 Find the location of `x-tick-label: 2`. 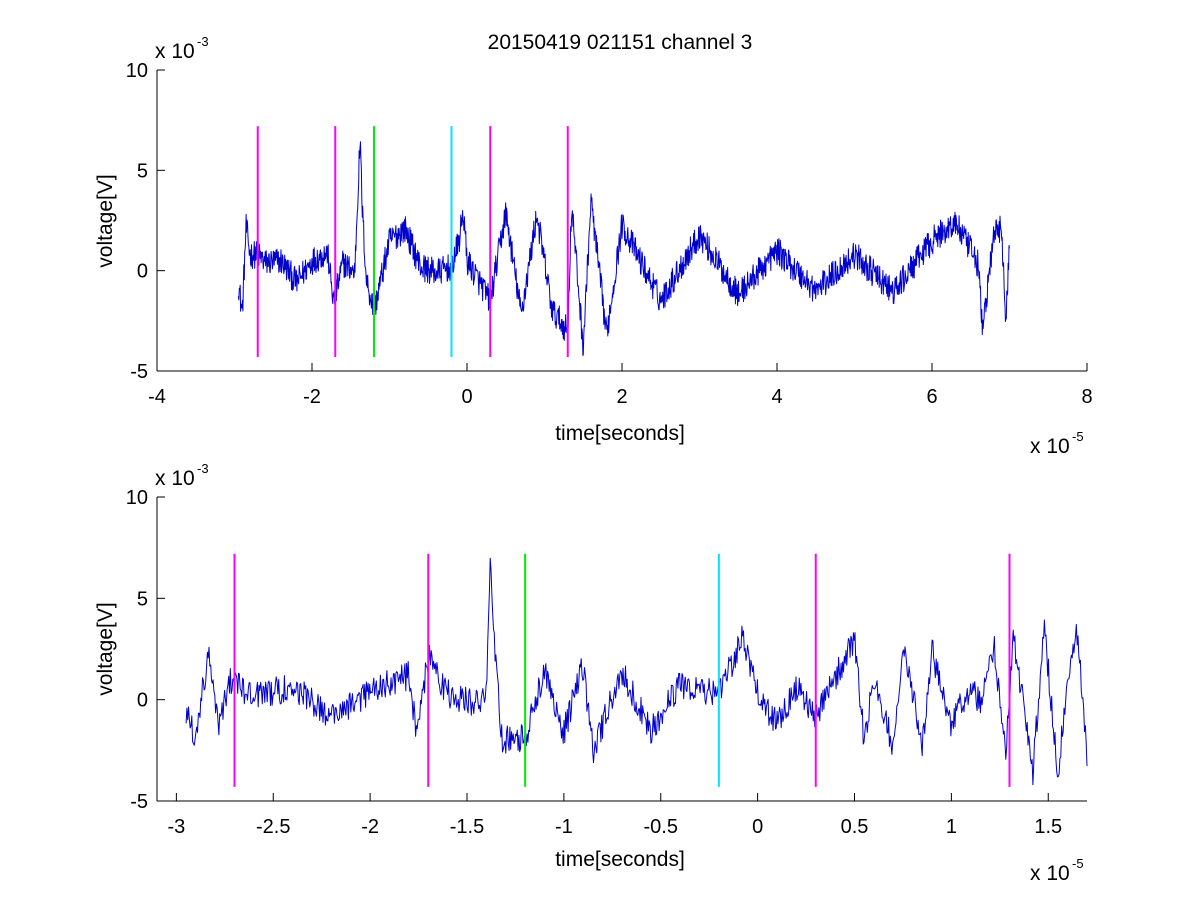

x-tick-label: 2 is located at coordinates (621, 397).